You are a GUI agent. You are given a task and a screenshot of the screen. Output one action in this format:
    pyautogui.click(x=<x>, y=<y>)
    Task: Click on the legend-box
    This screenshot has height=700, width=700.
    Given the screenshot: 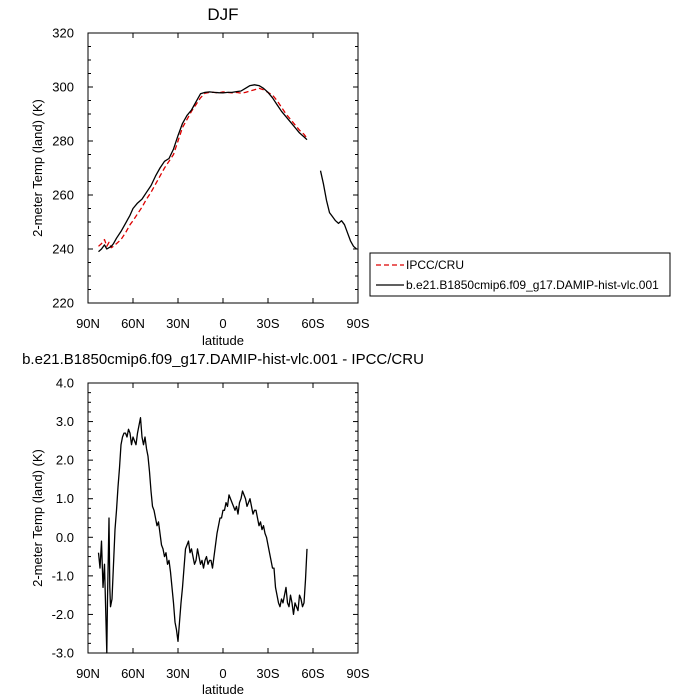 What is the action you would take?
    pyautogui.click(x=520, y=274)
    